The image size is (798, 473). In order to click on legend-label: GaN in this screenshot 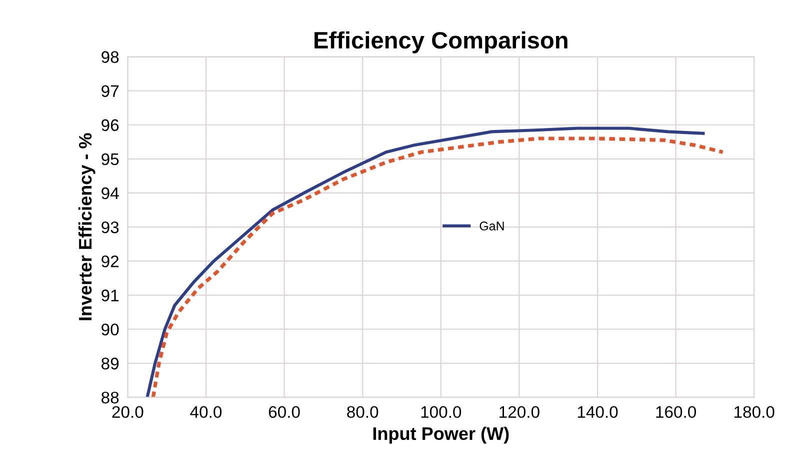, I will do `click(492, 226)`.